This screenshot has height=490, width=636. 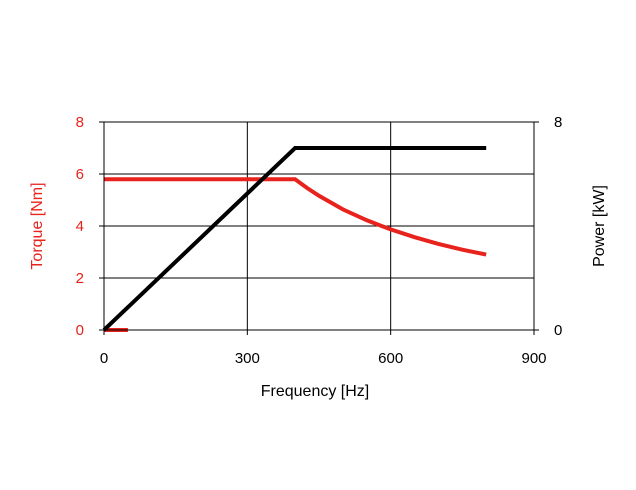 I want to click on y-right-tick-label-0: 0, so click(x=558, y=330).